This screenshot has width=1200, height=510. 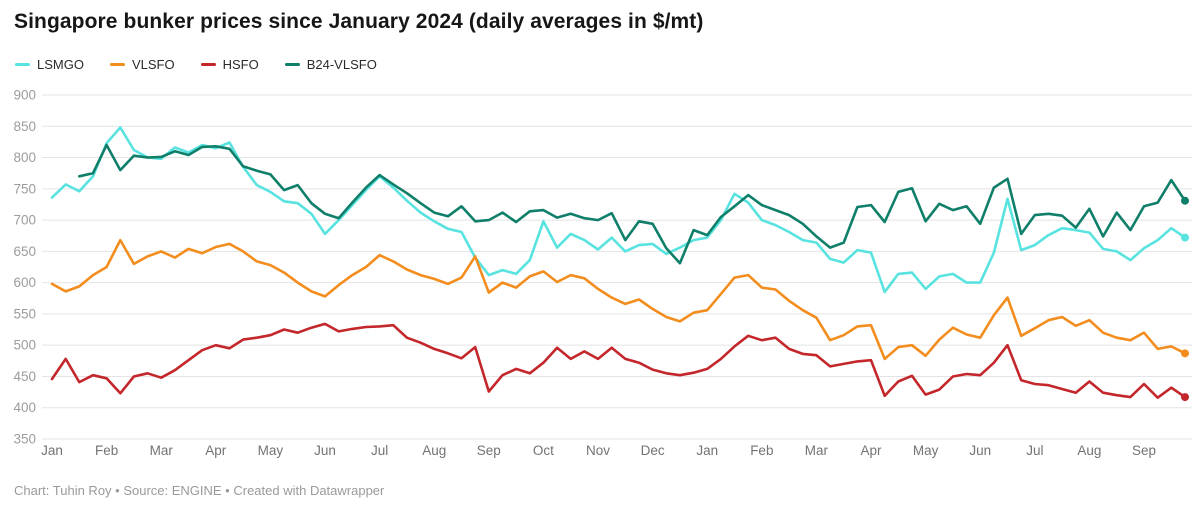 I want to click on y-axis-label-550: 550, so click(x=24, y=313).